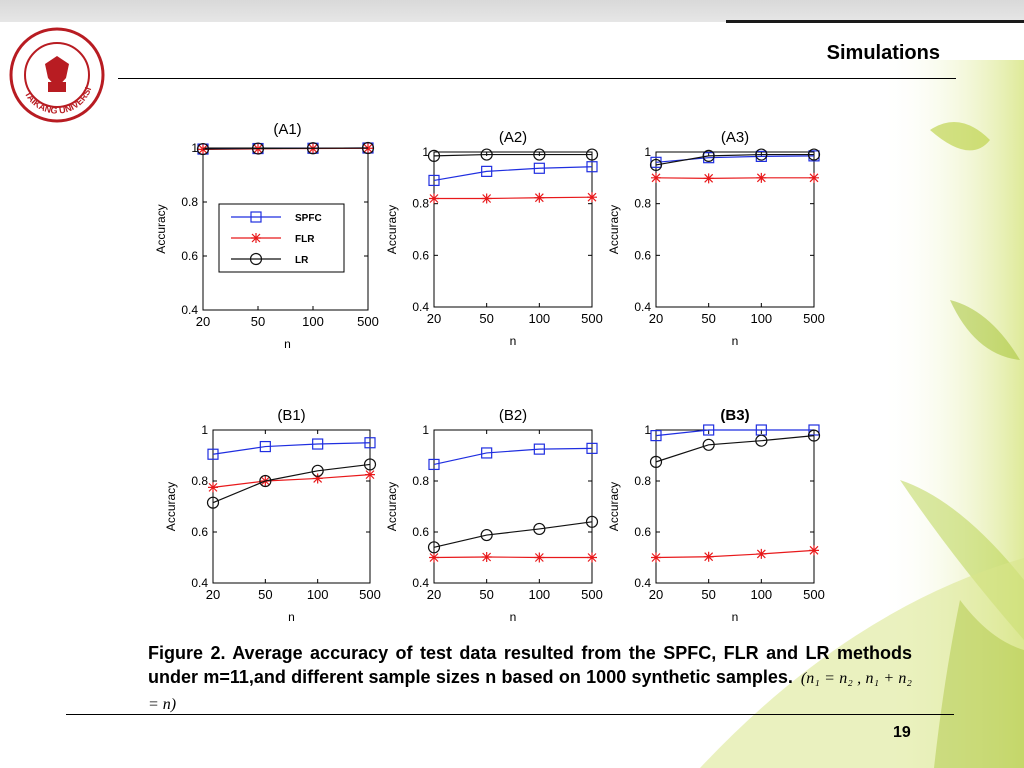  What do you see at coordinates (287, 129) in the screenshot?
I see `chart-title: (A1)` at bounding box center [287, 129].